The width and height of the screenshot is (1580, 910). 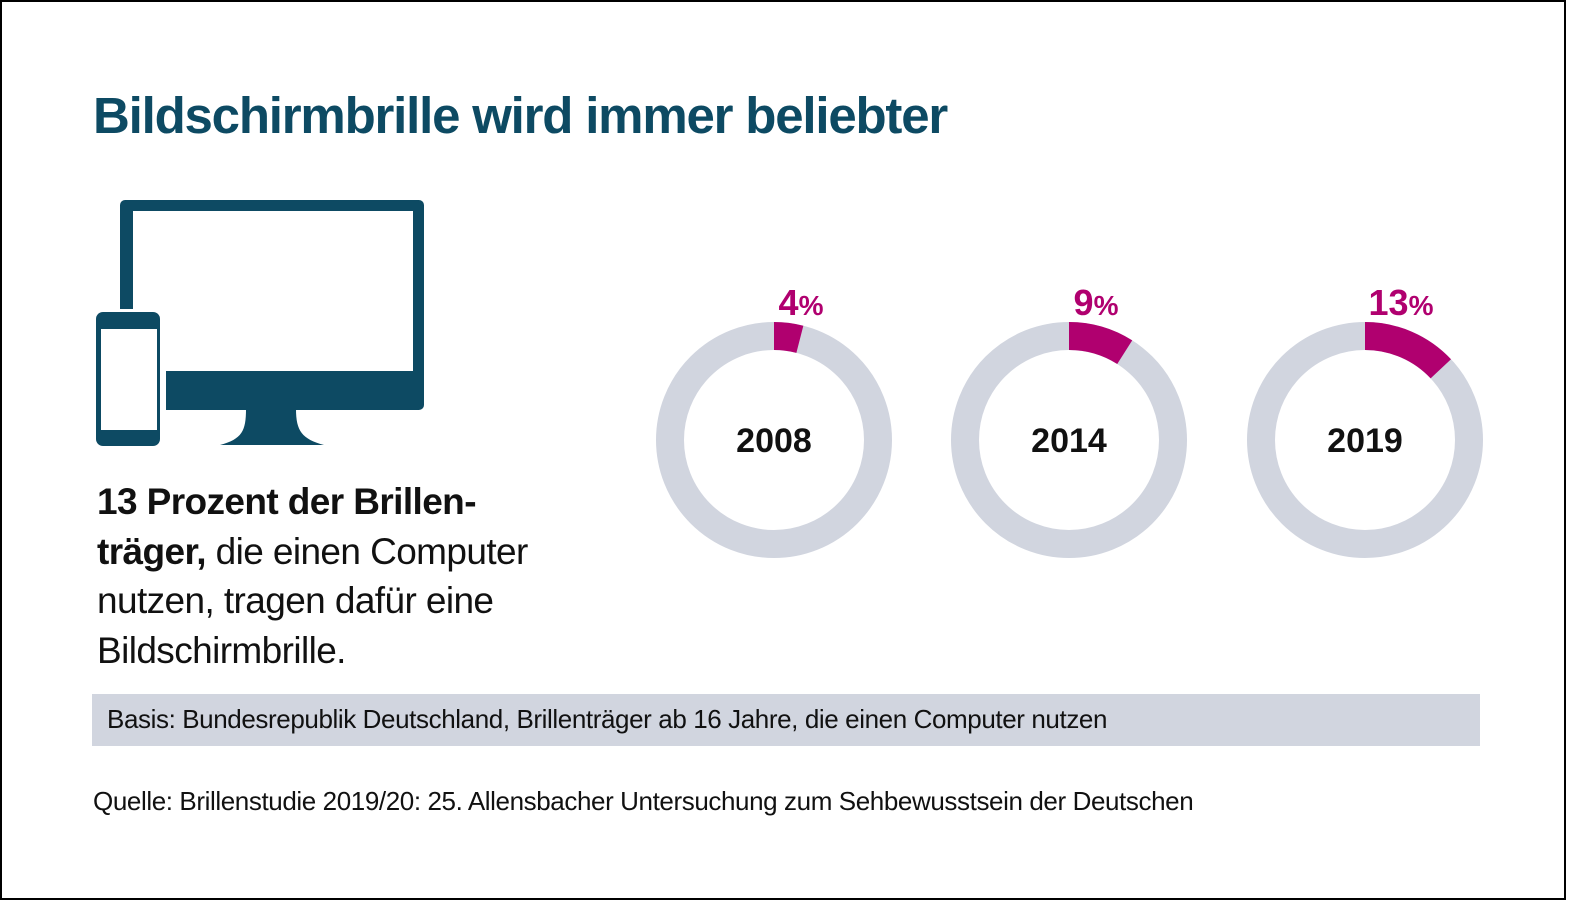 What do you see at coordinates (1365, 441) in the screenshot?
I see `donut-year-label: 2019` at bounding box center [1365, 441].